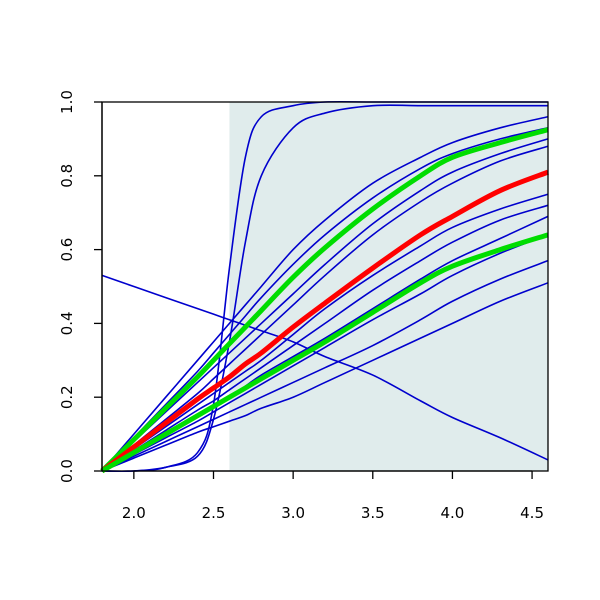 This screenshot has width=600, height=600. What do you see at coordinates (67, 102) in the screenshot?
I see `y-tick-label: 1.0` at bounding box center [67, 102].